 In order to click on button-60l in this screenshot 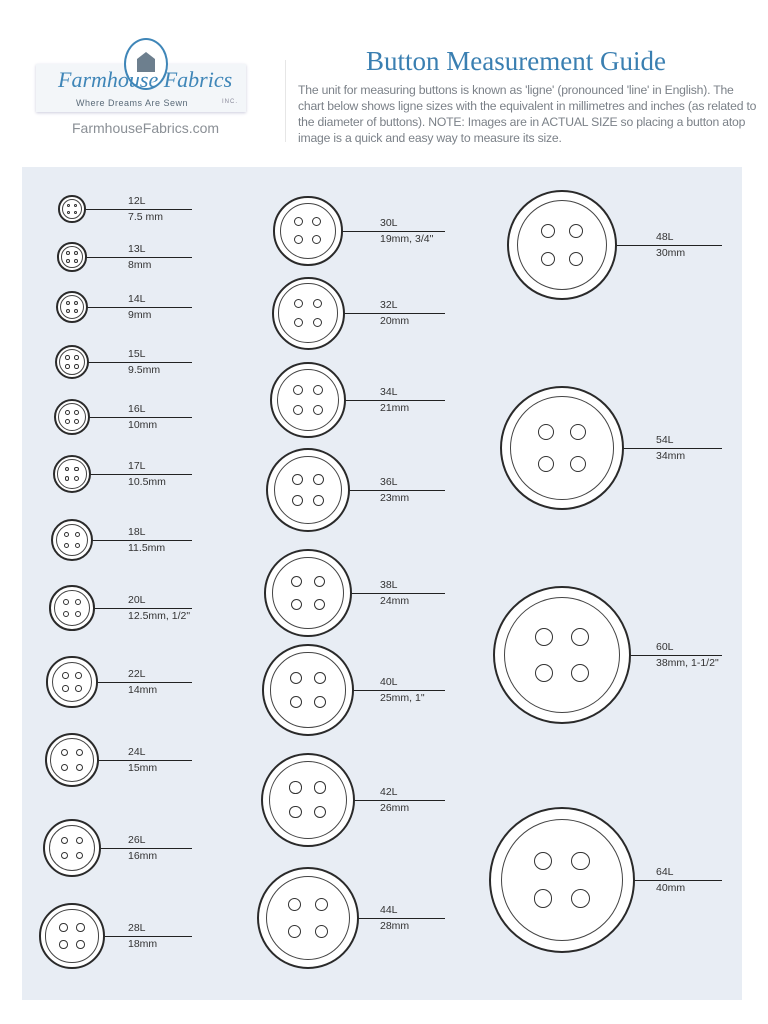, I will do `click(562, 655)`.